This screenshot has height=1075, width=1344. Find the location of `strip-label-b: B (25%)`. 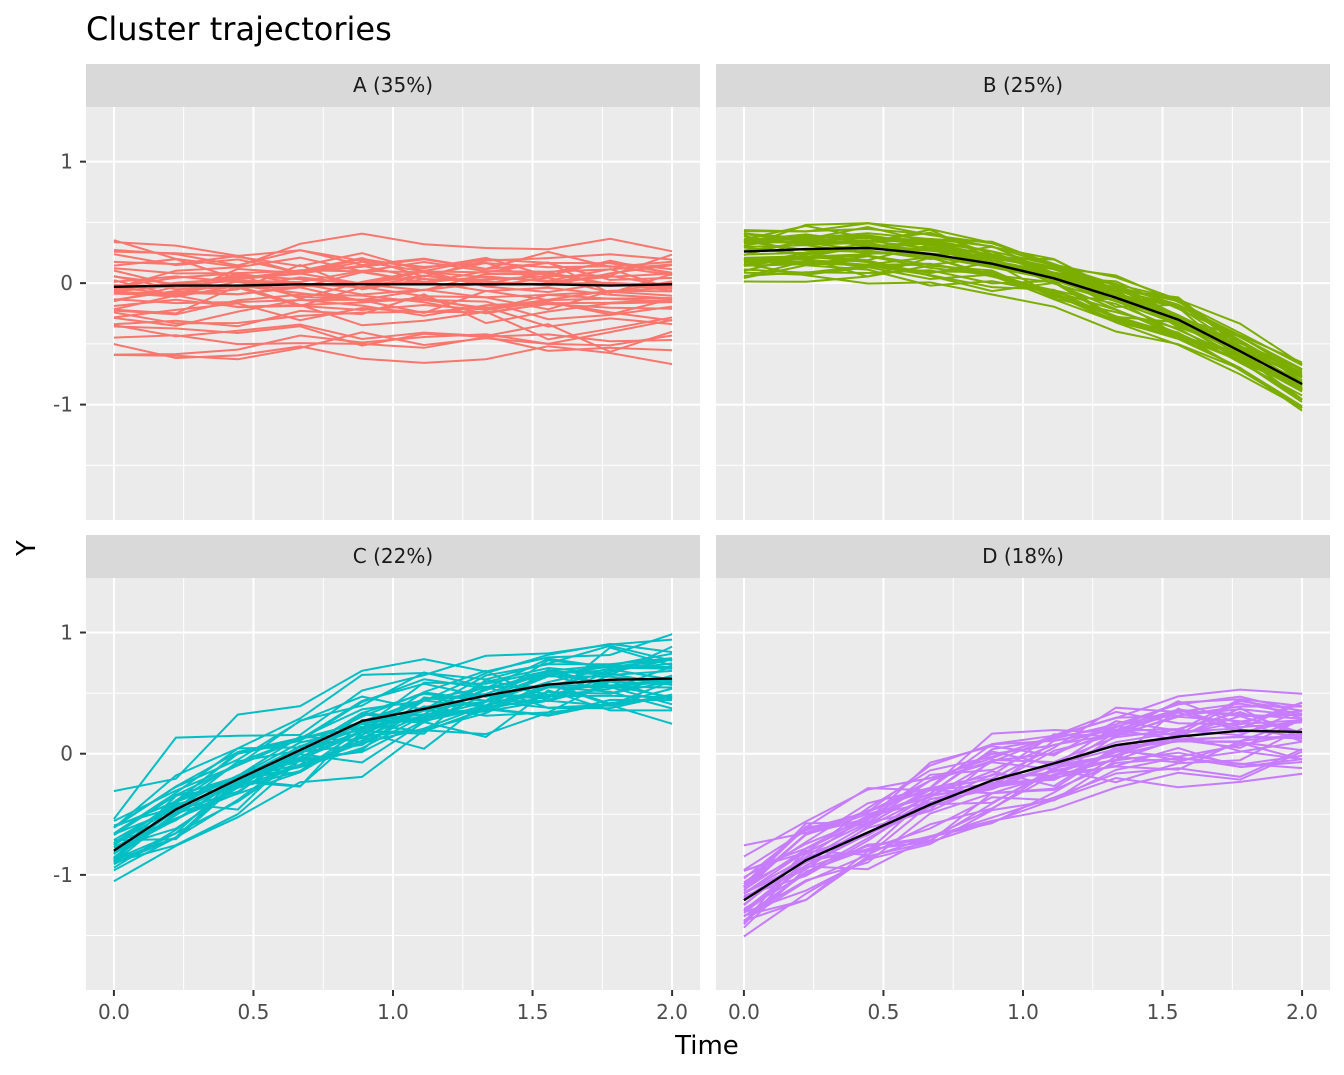

strip-label-b: B (25%) is located at coordinates (1023, 85).